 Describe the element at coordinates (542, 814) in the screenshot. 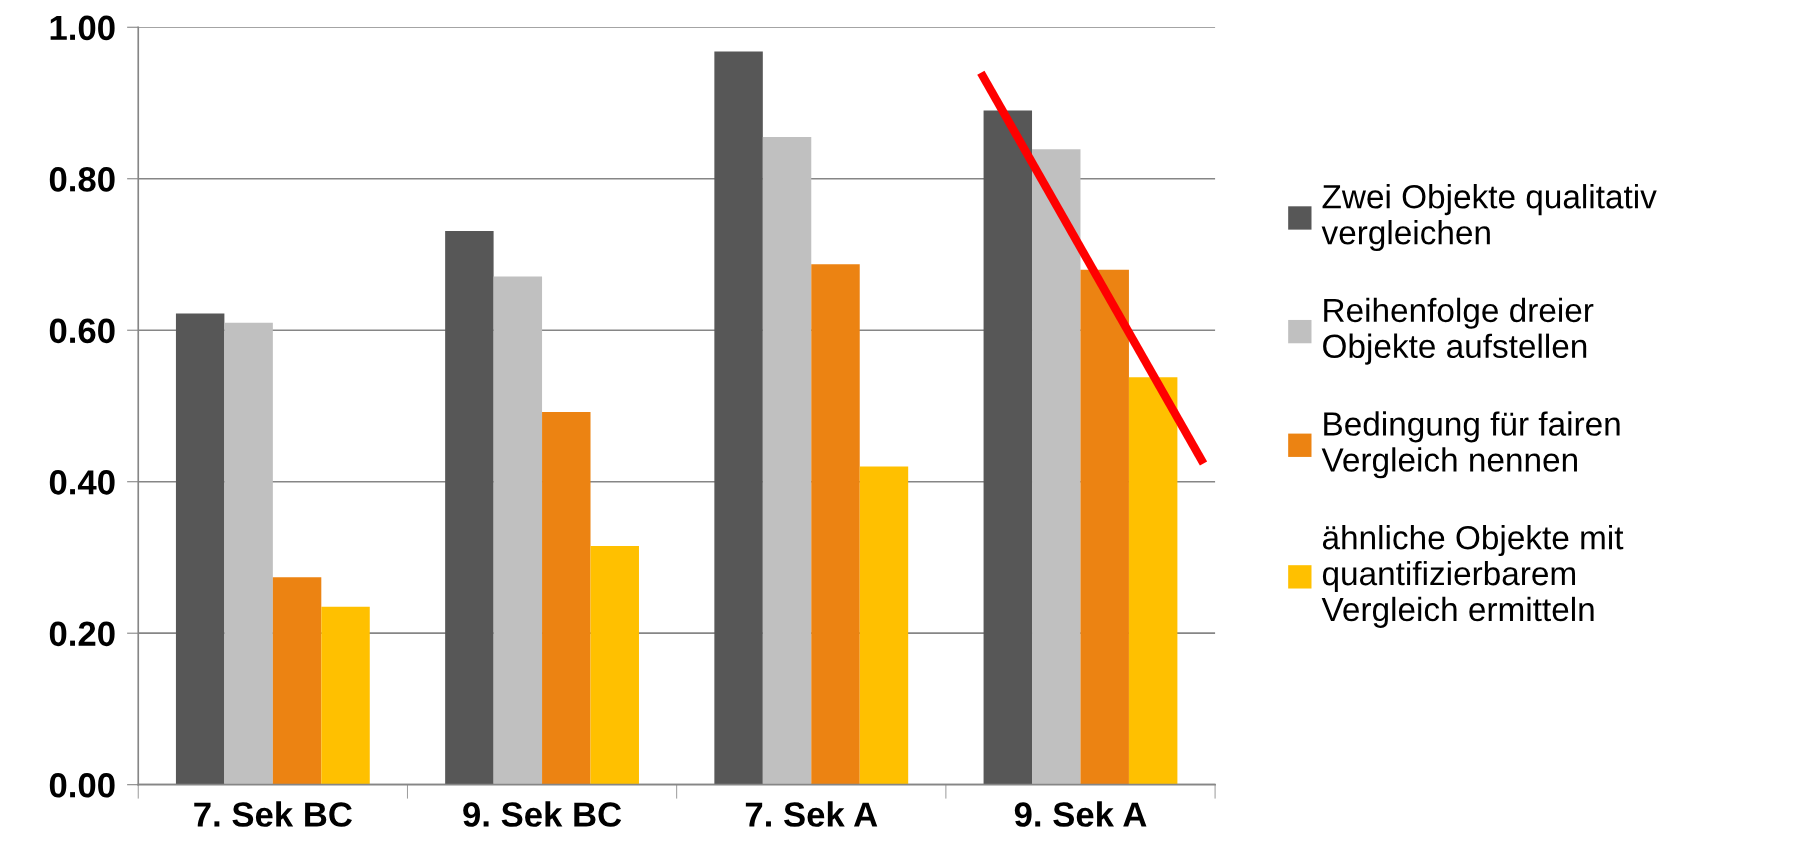

I see `x-tick-label: 9. Sek BC` at that location.